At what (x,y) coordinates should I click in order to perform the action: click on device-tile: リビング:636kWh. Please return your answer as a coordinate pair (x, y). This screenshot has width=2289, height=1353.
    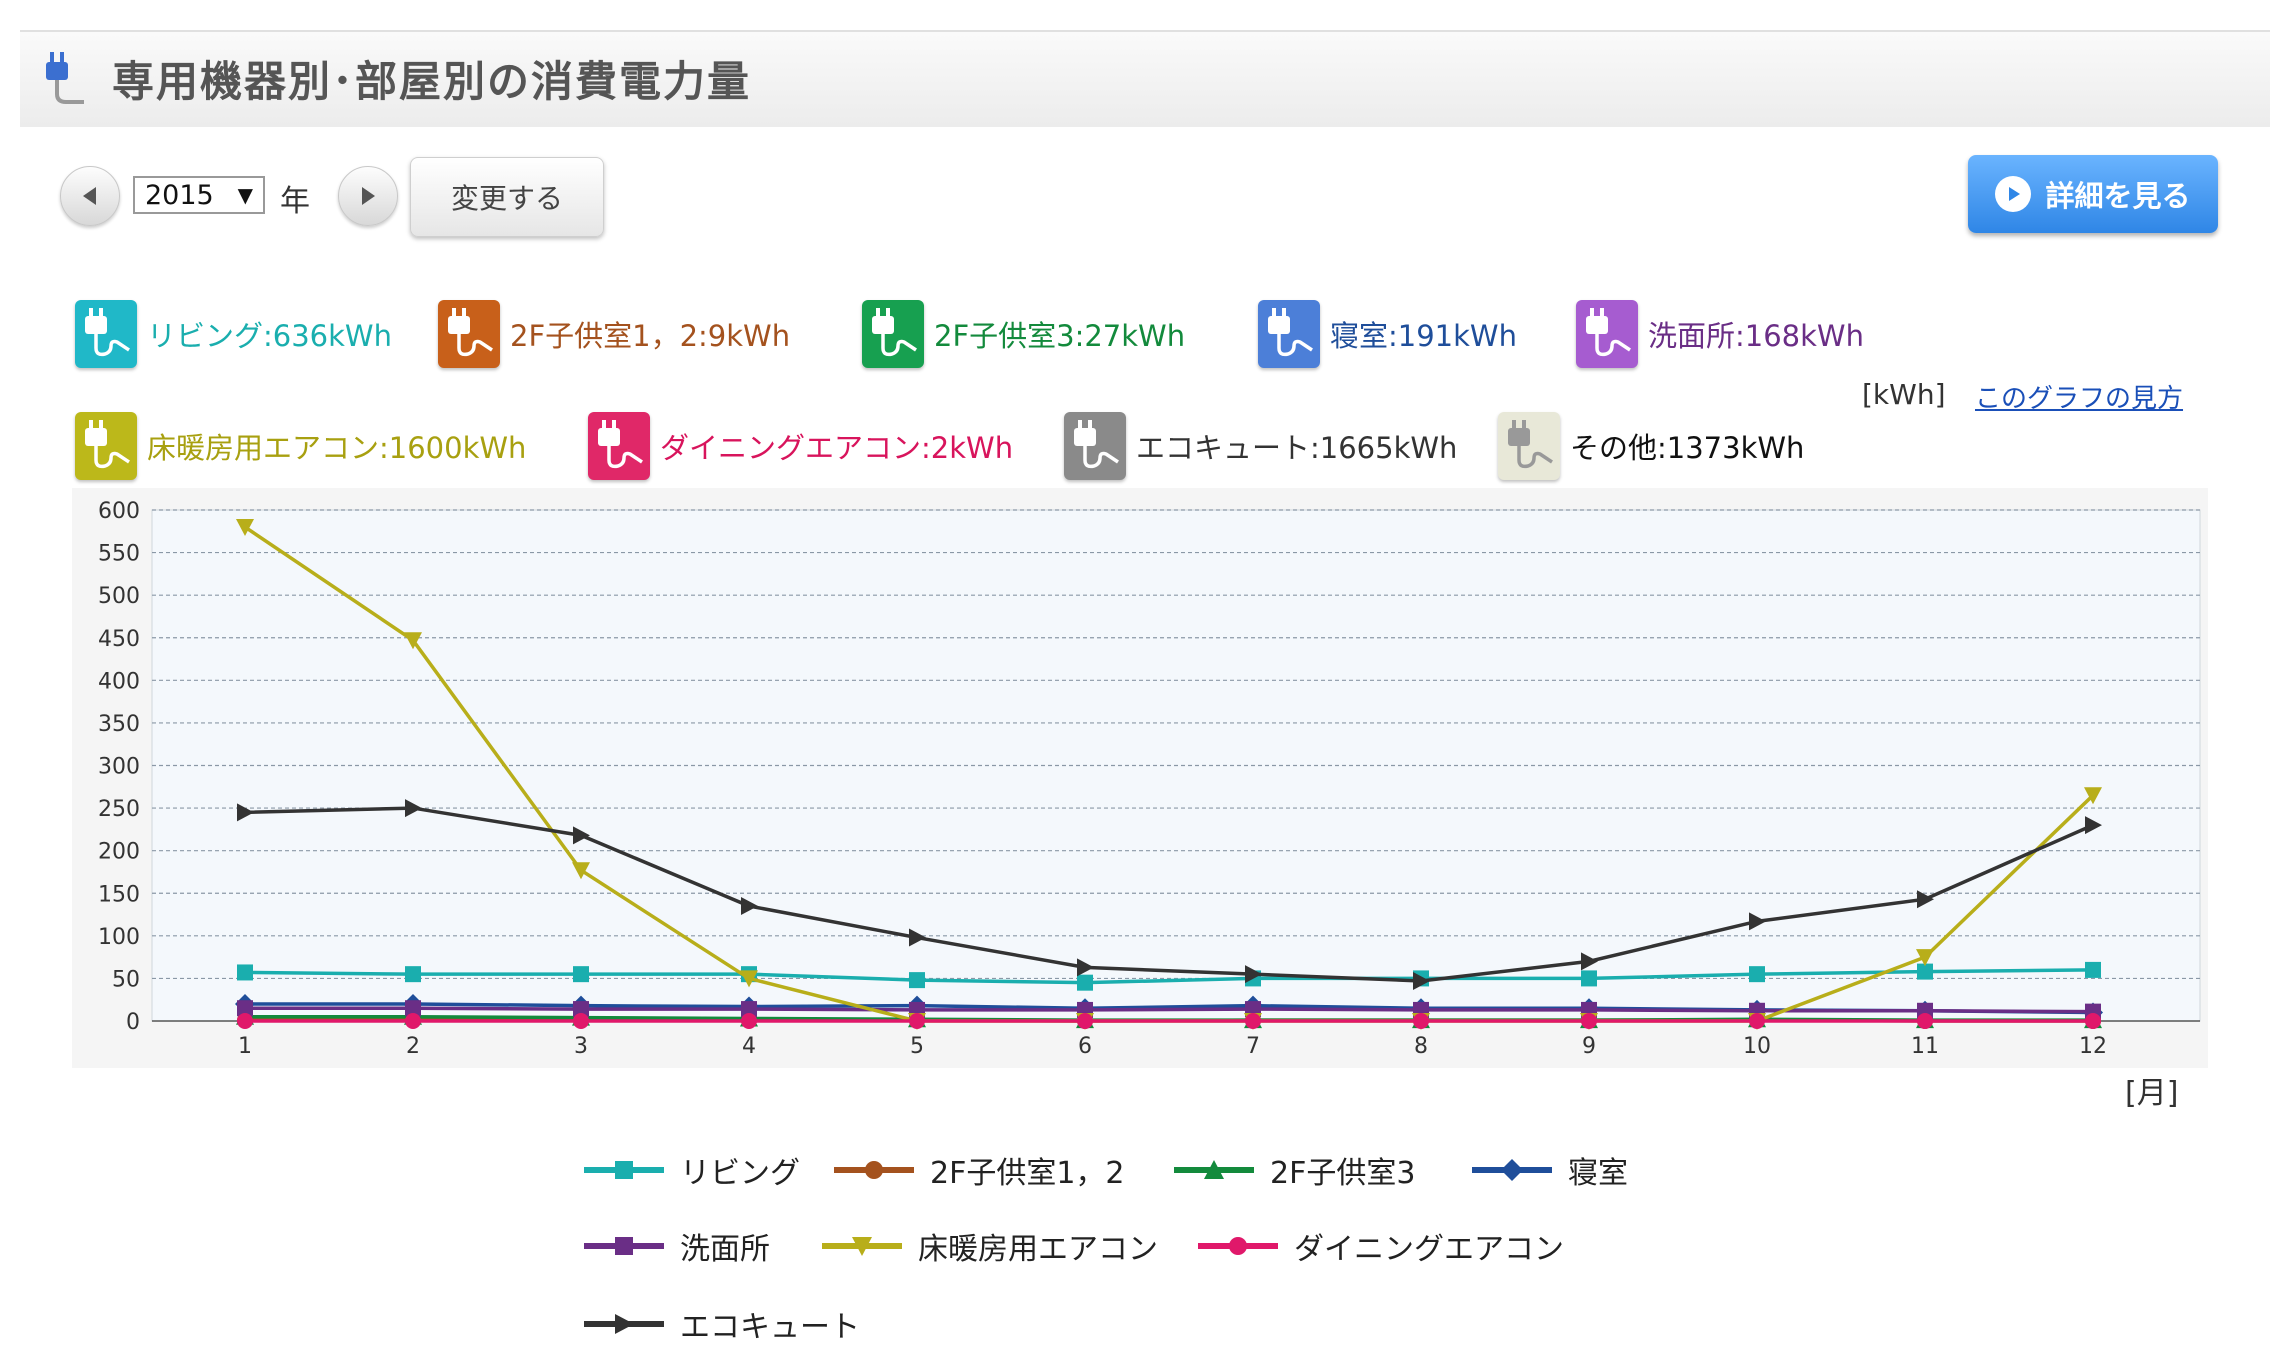
    Looking at the image, I should click on (233, 334).